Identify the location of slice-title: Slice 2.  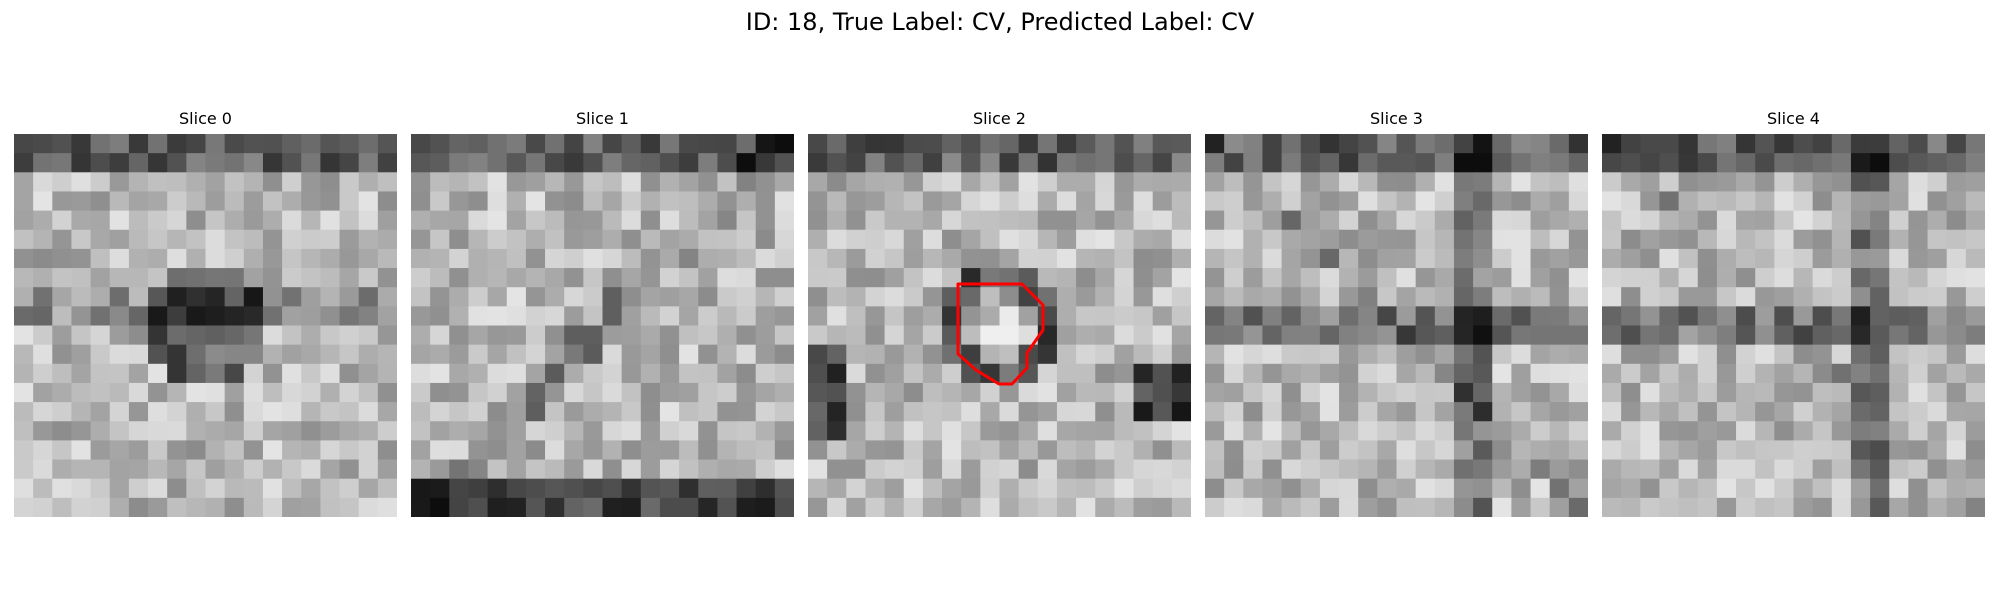
(999, 118).